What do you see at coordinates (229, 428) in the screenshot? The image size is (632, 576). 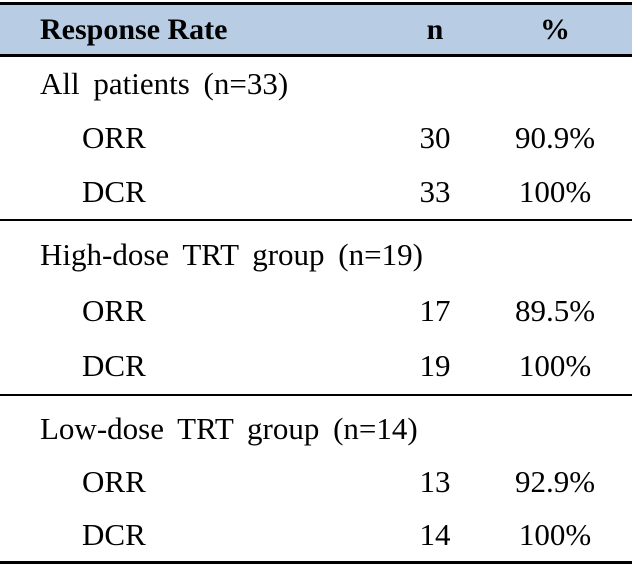 I see `section-label: Low-dose TRT group (n=14)` at bounding box center [229, 428].